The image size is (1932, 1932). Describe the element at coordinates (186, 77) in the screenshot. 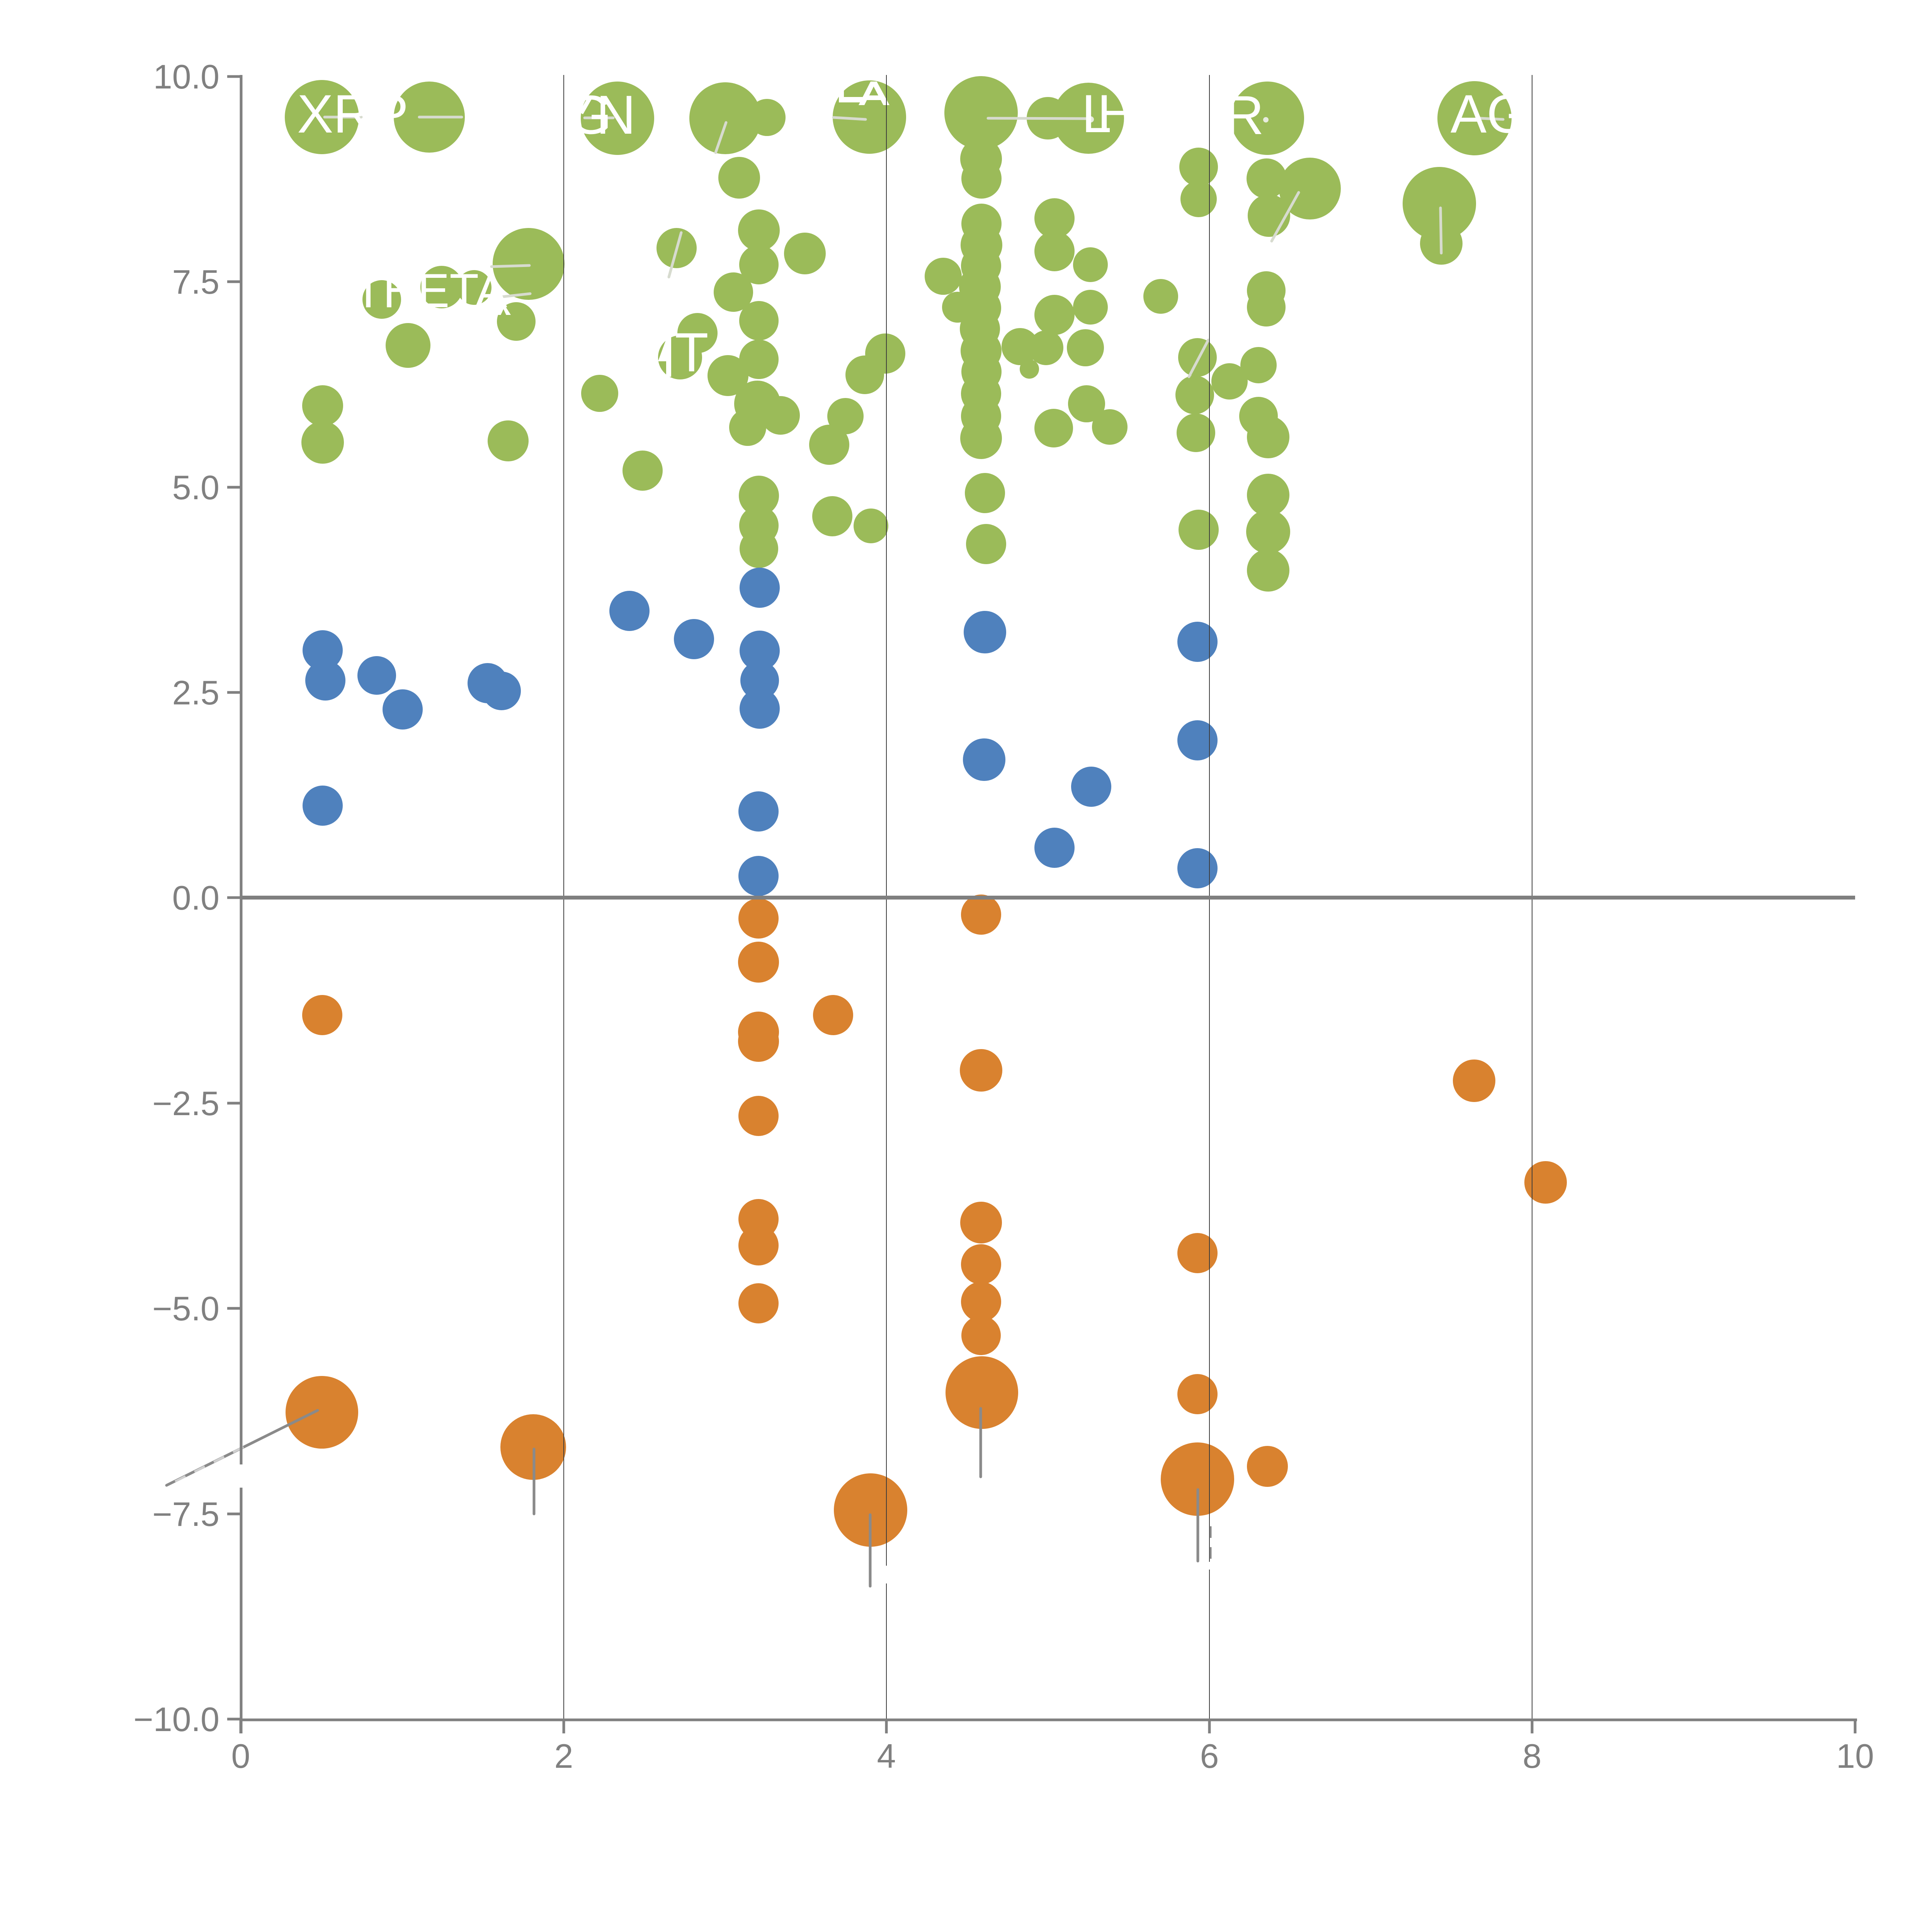

I see `svg-text: 10.0` at that location.